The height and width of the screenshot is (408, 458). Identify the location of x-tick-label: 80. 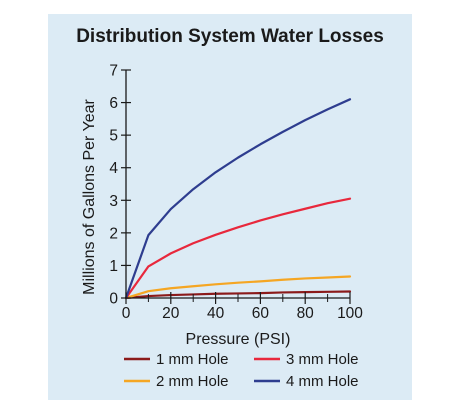
(306, 313).